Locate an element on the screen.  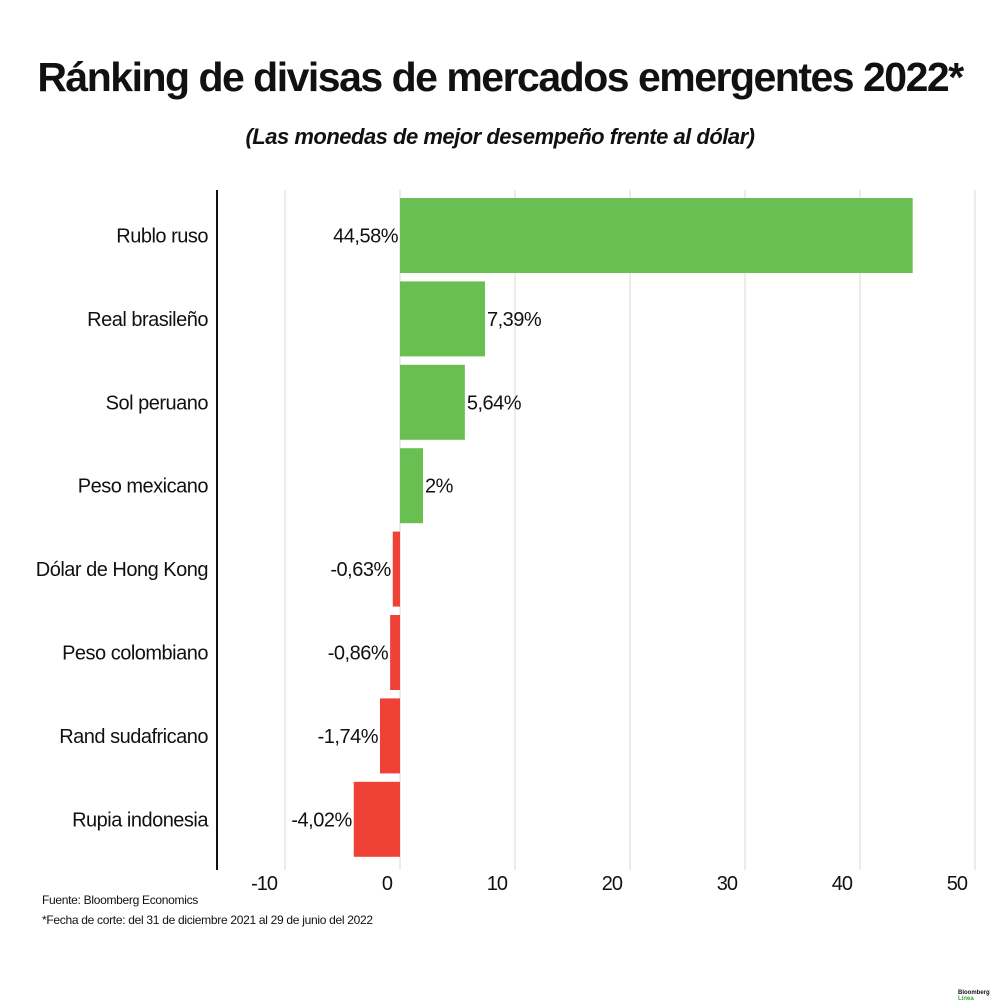
data-label: 44,58% is located at coordinates (366, 237).